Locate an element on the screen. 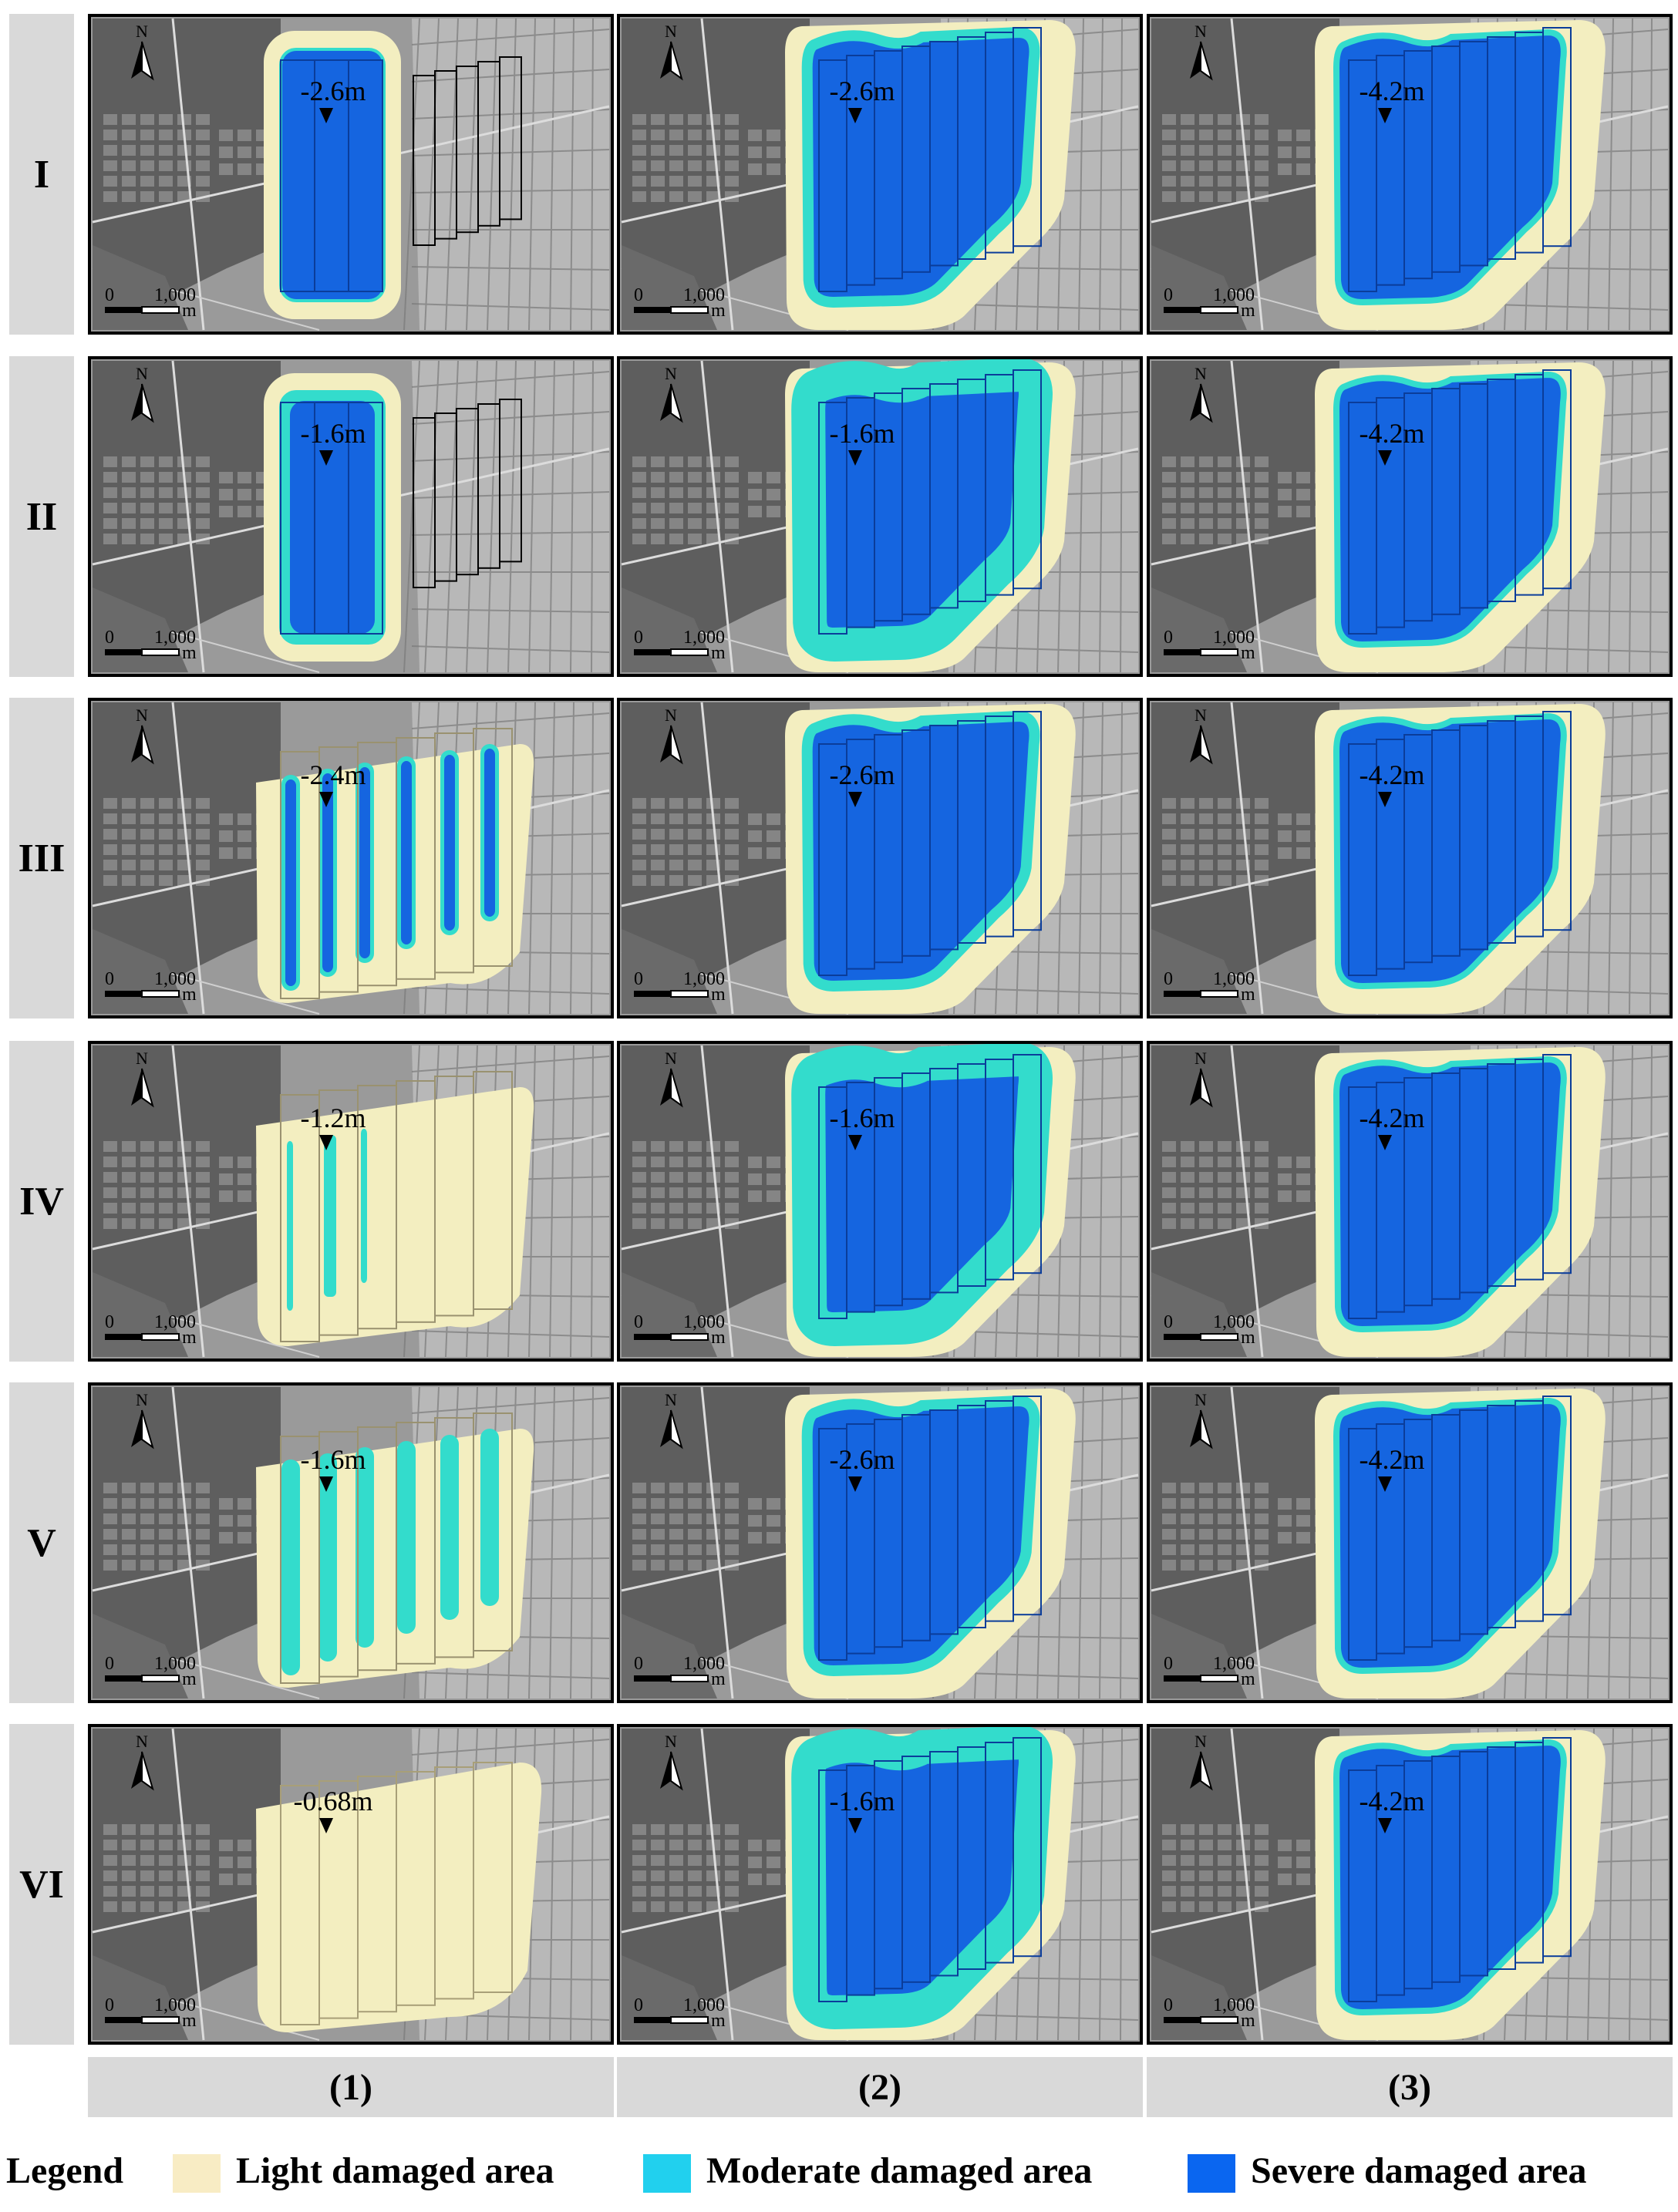 The width and height of the screenshot is (1678, 2212). map-panel-iv-1: N 0 1,000 m -1.2m is located at coordinates (351, 1201).